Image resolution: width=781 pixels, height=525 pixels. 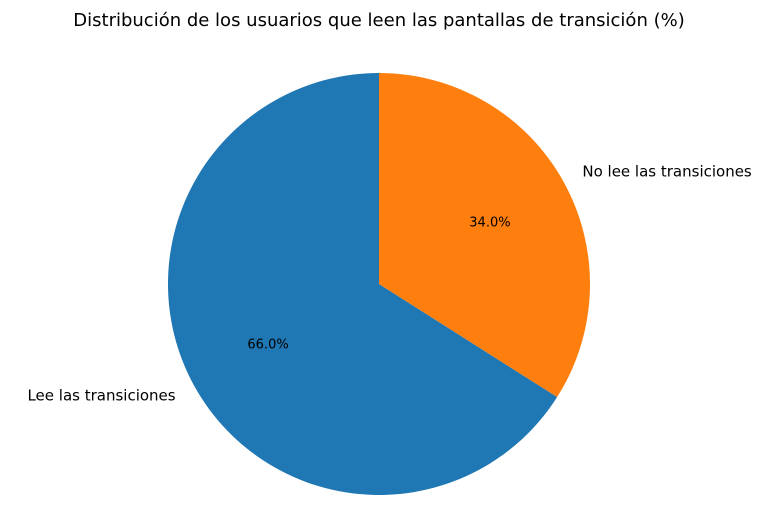 What do you see at coordinates (101, 395) in the screenshot?
I see `slice-category-label: Lee las transiciones` at bounding box center [101, 395].